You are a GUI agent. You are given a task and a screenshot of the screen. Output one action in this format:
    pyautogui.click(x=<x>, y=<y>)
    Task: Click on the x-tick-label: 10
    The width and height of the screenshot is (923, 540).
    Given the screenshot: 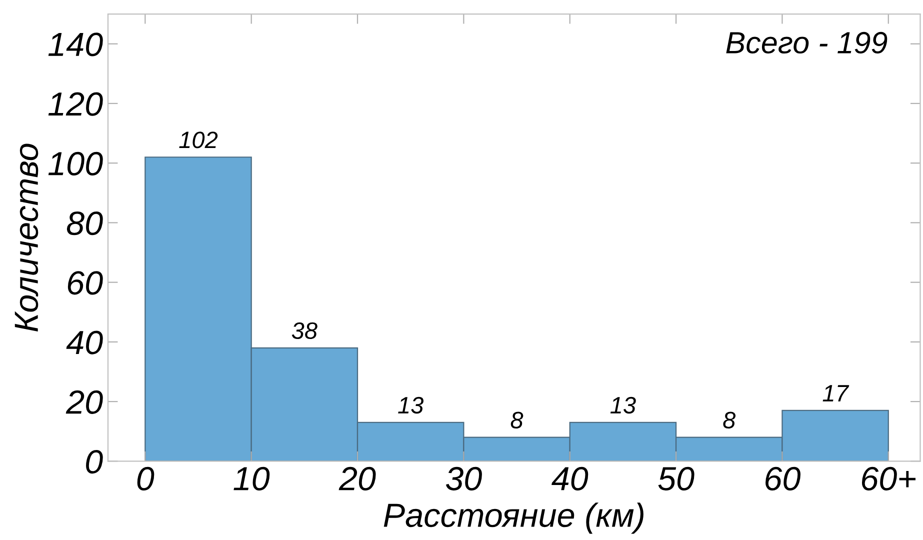 What is the action you would take?
    pyautogui.click(x=252, y=478)
    